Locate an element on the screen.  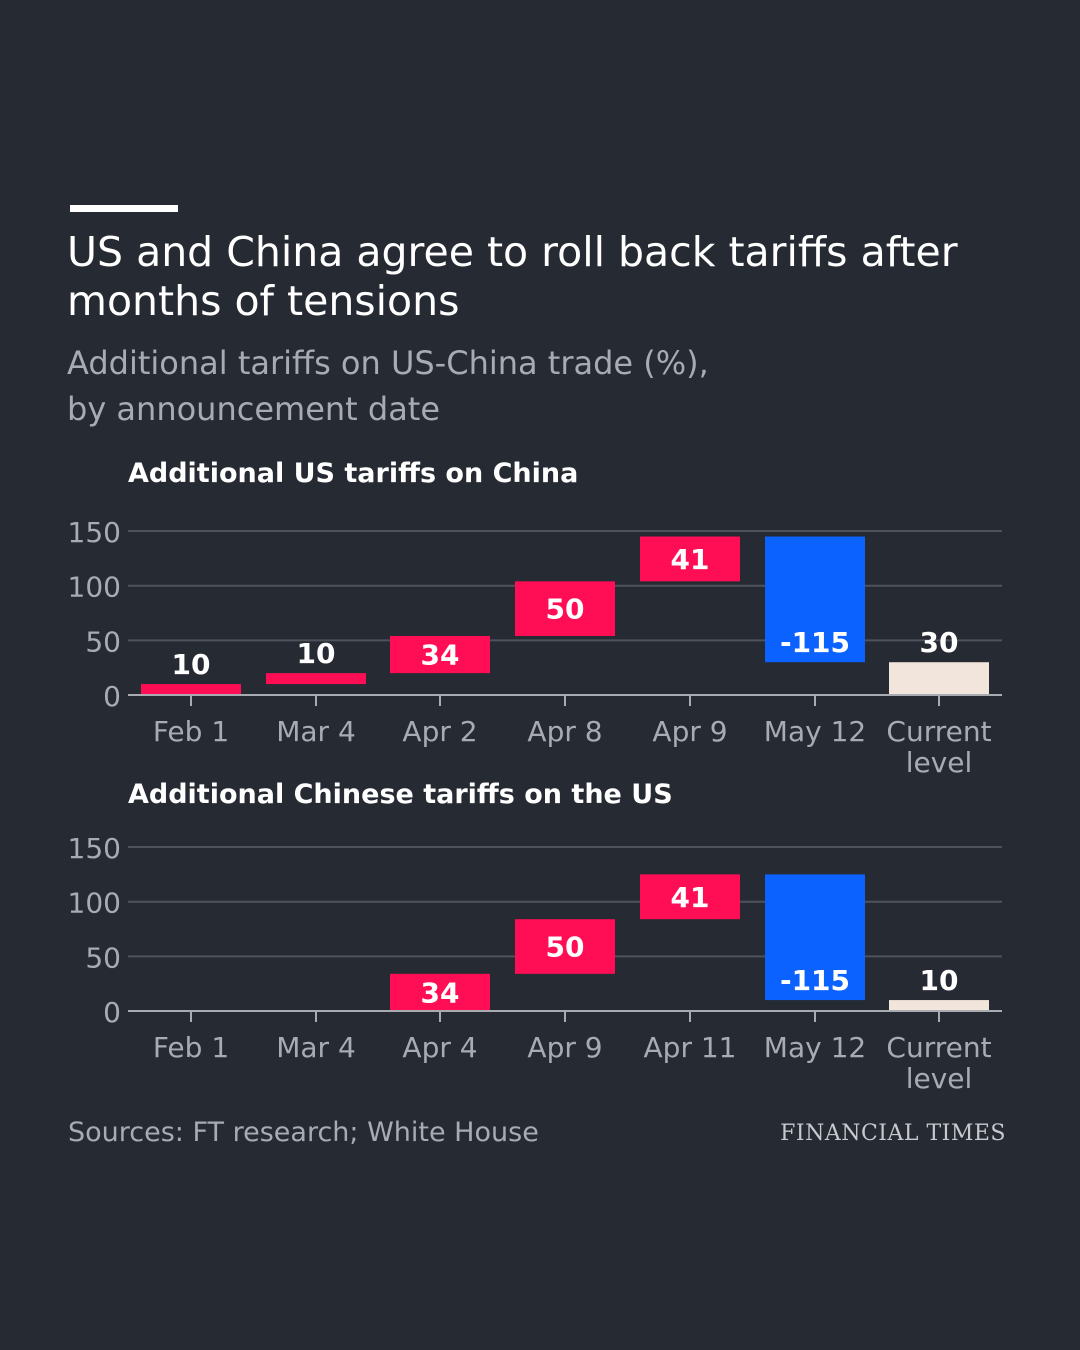
panel-title: Additional Chinese tariffs on the US is located at coordinates (400, 794).